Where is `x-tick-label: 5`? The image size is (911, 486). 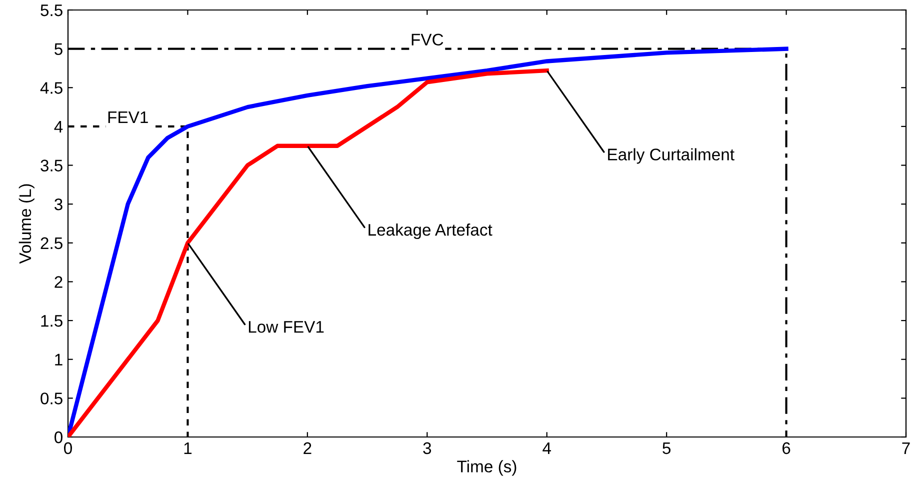
x-tick-label: 5 is located at coordinates (666, 448).